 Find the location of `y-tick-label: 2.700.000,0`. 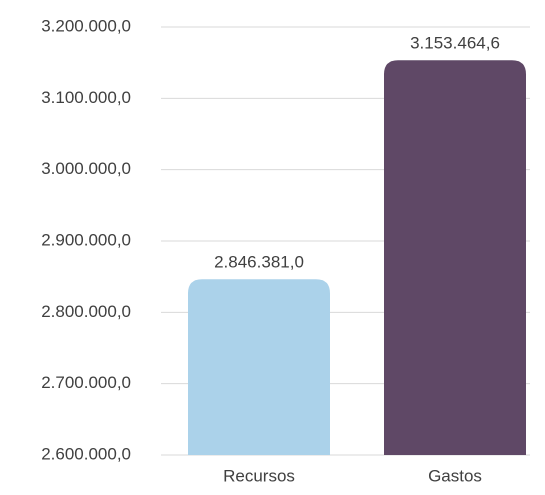

y-tick-label: 2.700.000,0 is located at coordinates (86, 382).